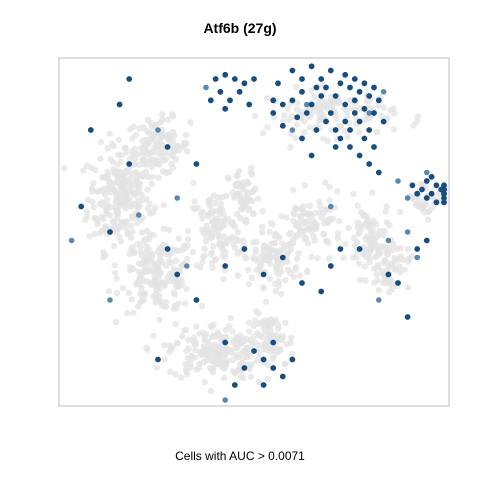  What do you see at coordinates (240, 456) in the screenshot?
I see `plot-caption: Cells with AUC > 0.0071` at bounding box center [240, 456].